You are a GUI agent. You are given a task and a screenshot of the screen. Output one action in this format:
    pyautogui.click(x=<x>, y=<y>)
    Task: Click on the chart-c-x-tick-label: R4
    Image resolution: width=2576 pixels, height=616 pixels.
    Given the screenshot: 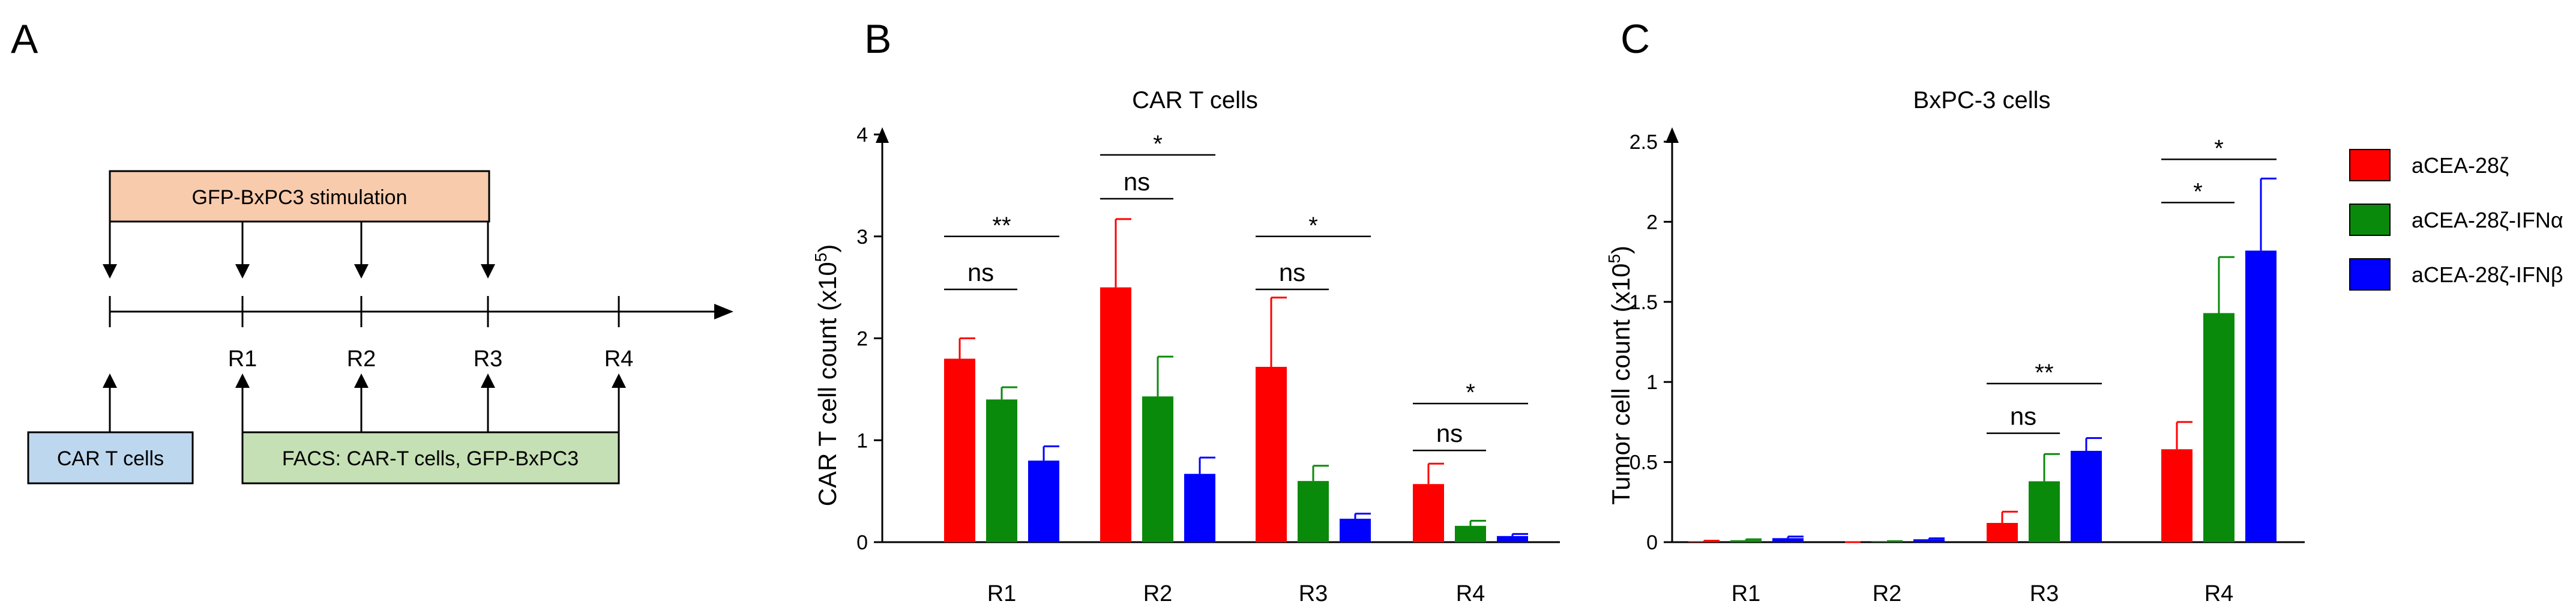 What is the action you would take?
    pyautogui.click(x=2219, y=593)
    